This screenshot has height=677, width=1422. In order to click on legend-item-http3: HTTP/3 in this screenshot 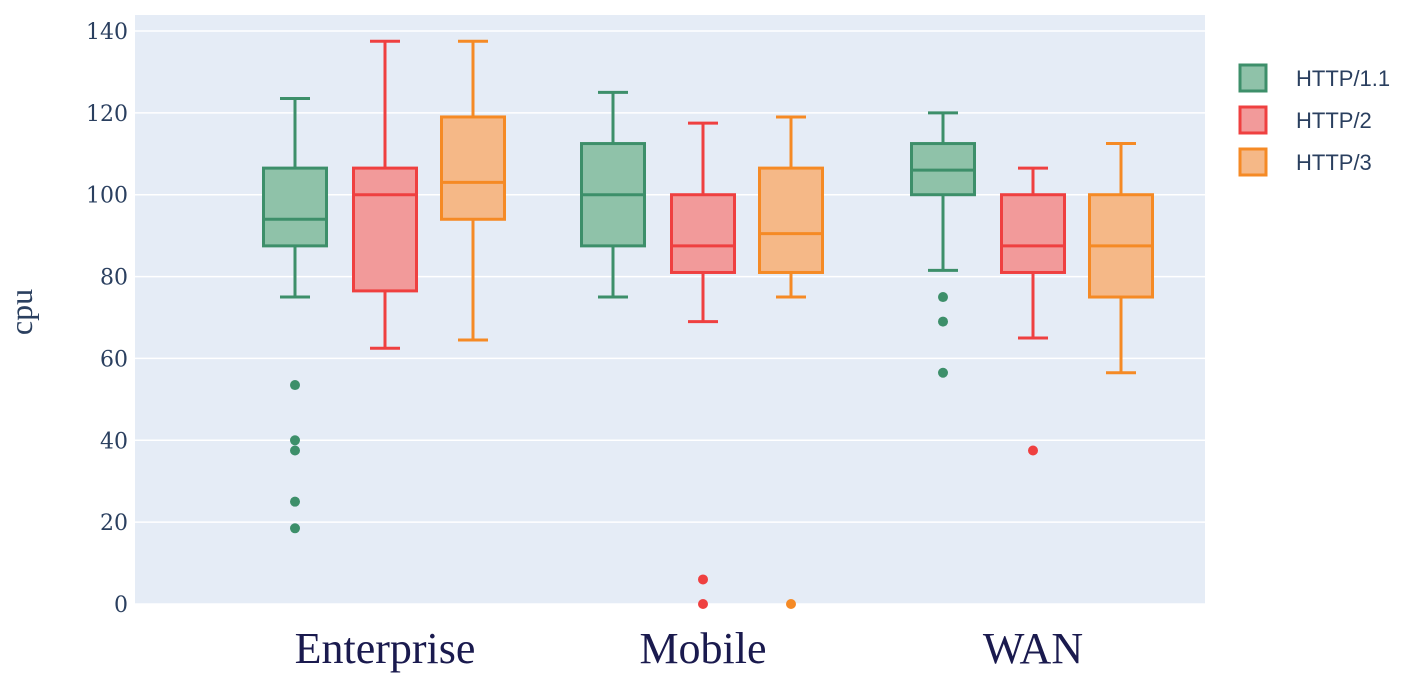, I will do `click(1305, 162)`.